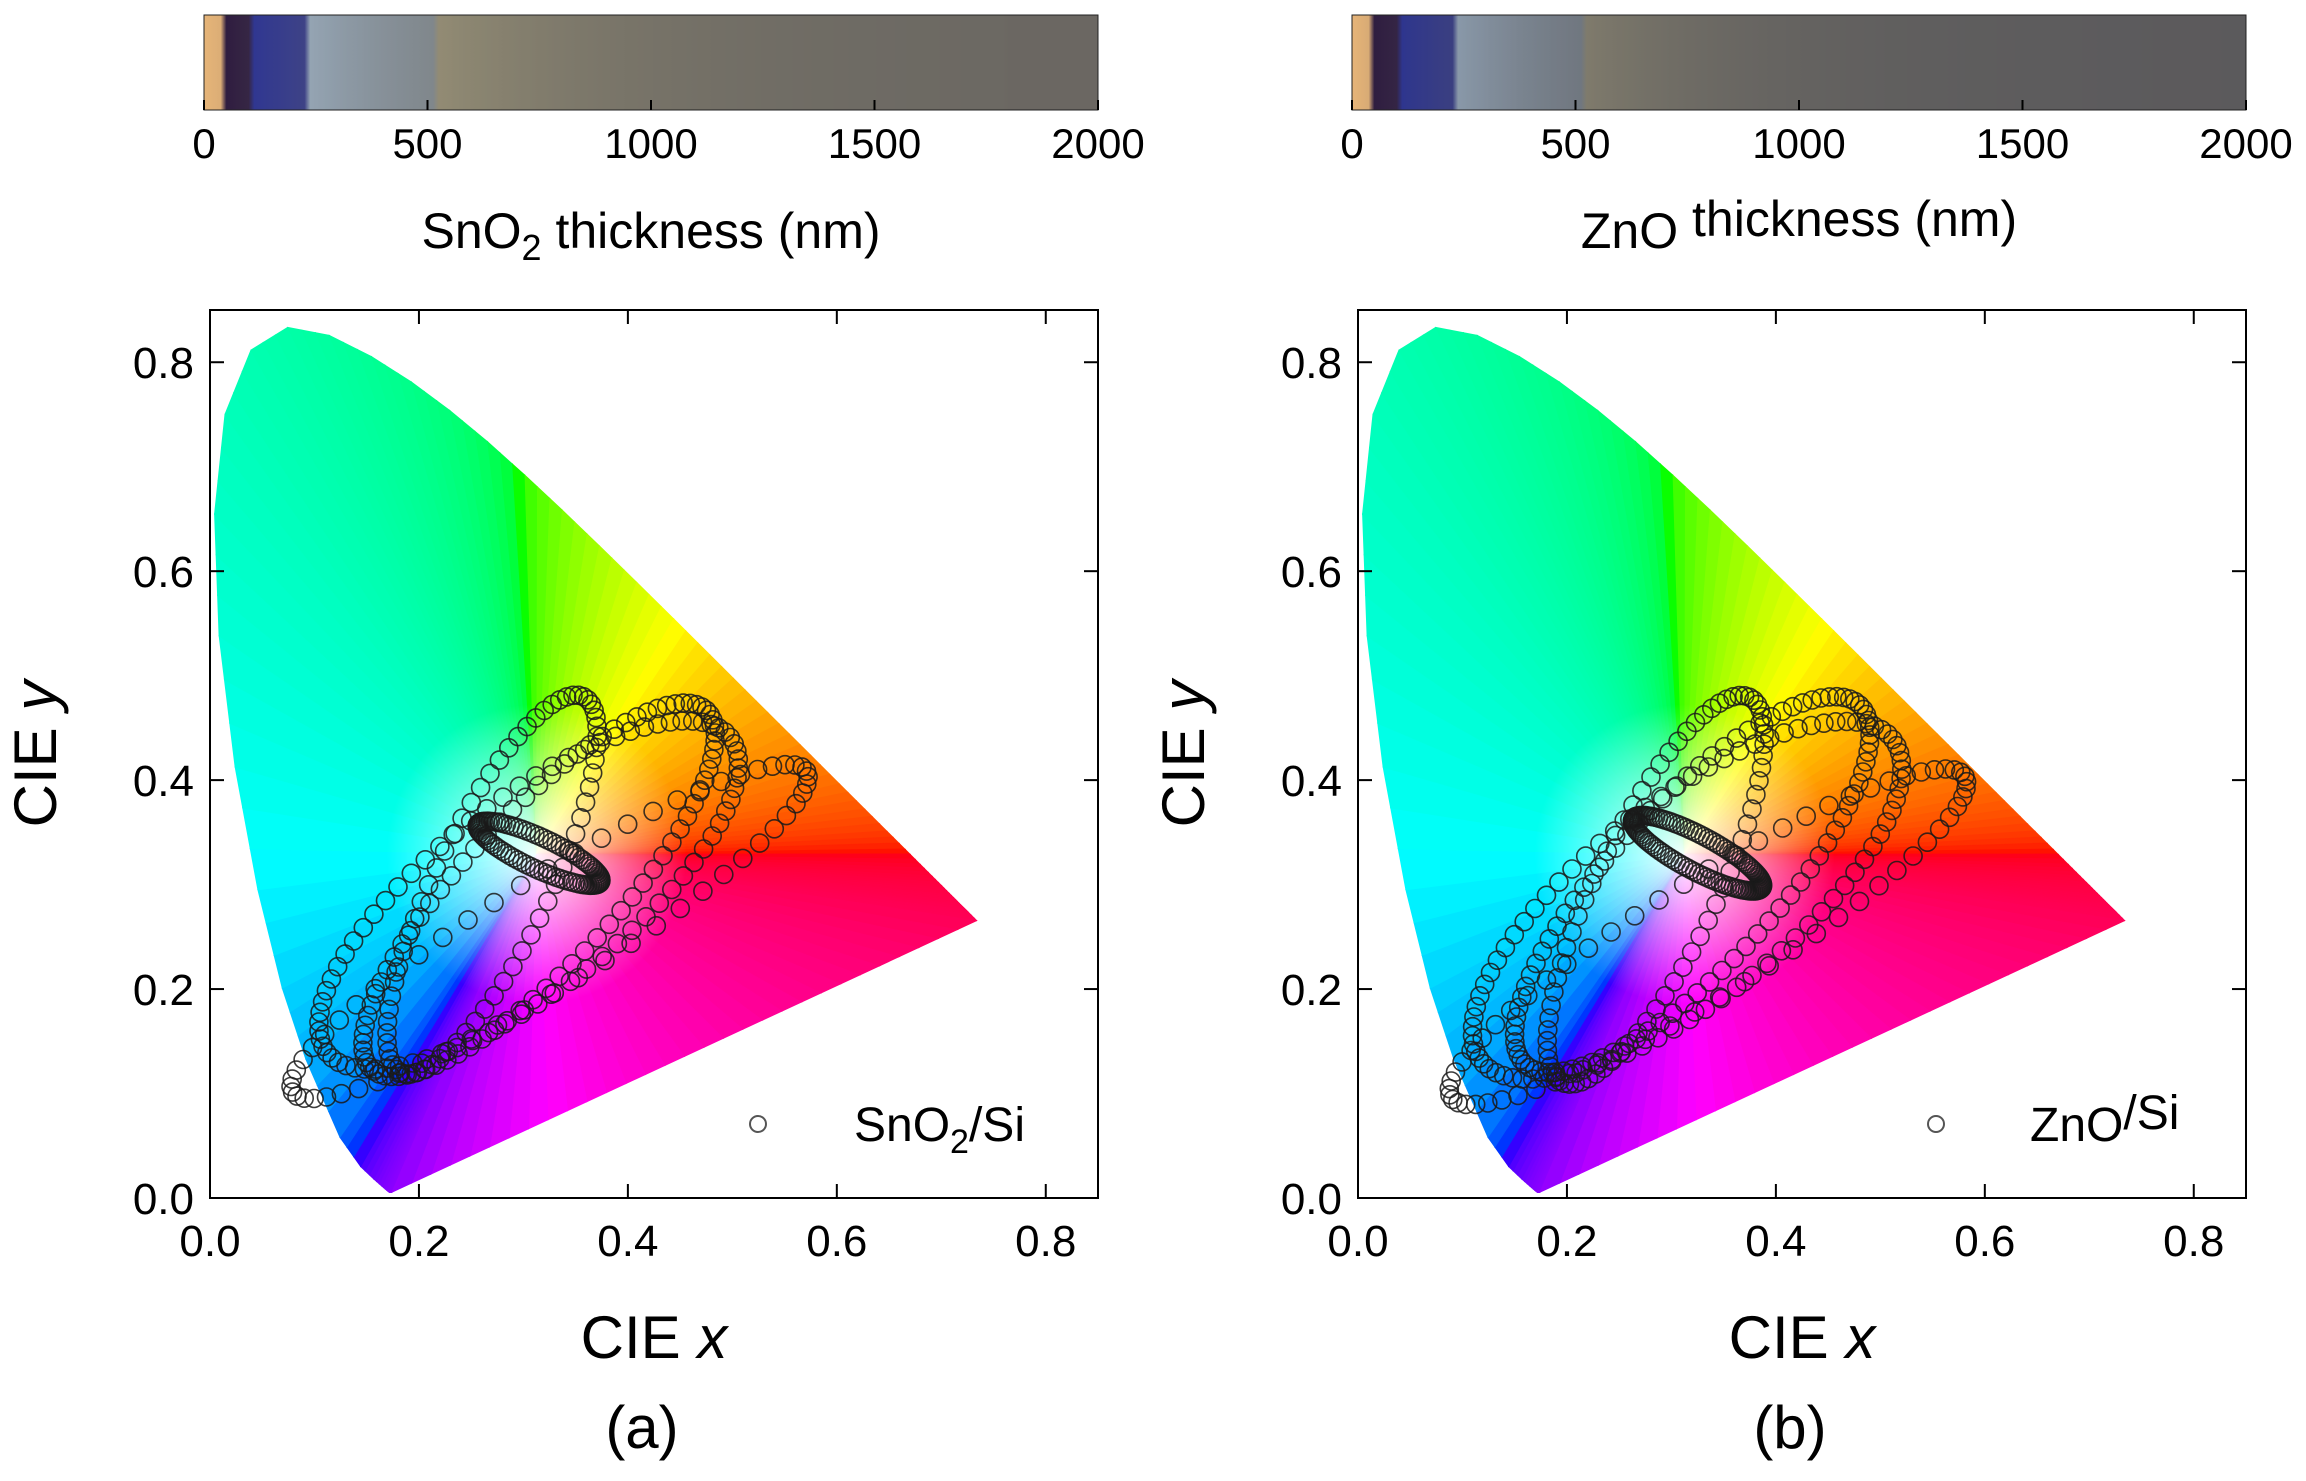 This screenshot has width=2306, height=1481. What do you see at coordinates (536, 854) in the screenshot?
I see `white-point-glow` at bounding box center [536, 854].